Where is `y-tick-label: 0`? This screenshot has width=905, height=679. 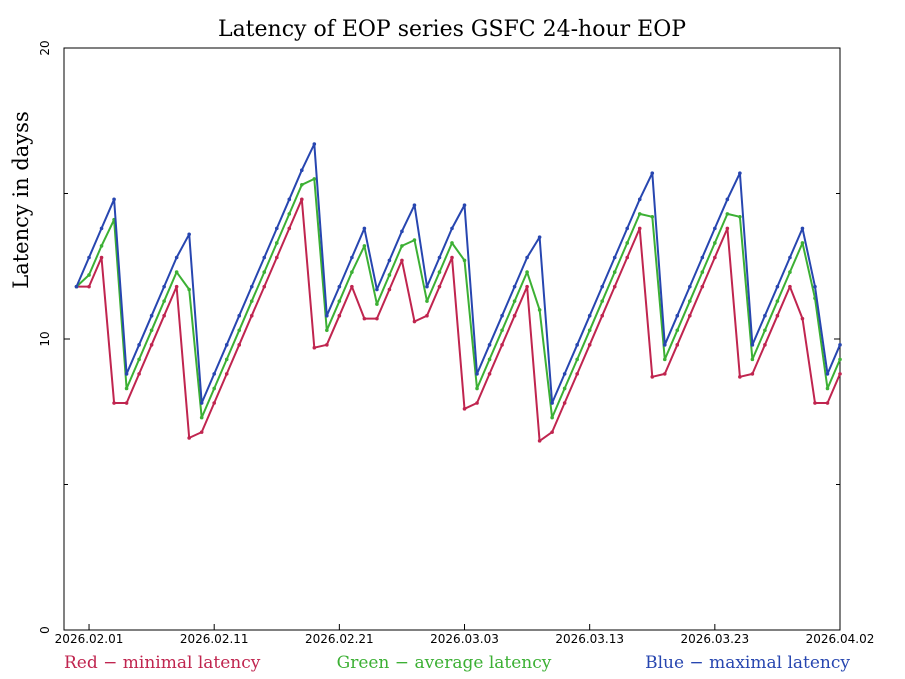 y-tick-label: 0 is located at coordinates (45, 630).